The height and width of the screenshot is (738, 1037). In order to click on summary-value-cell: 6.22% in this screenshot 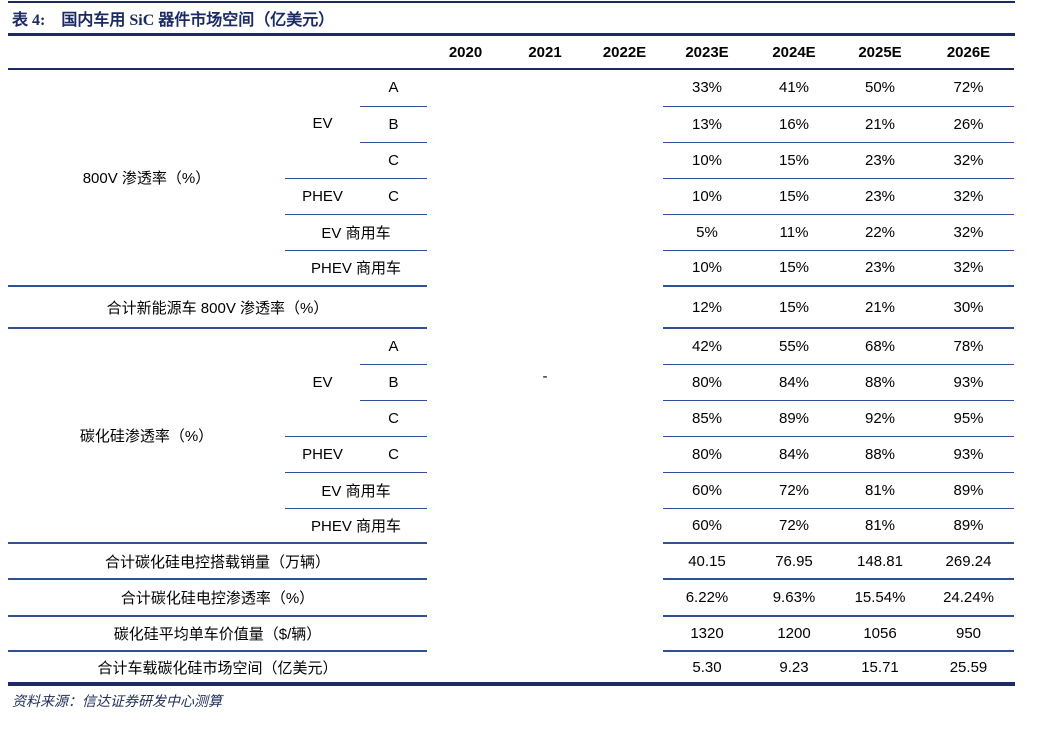, I will do `click(707, 598)`.